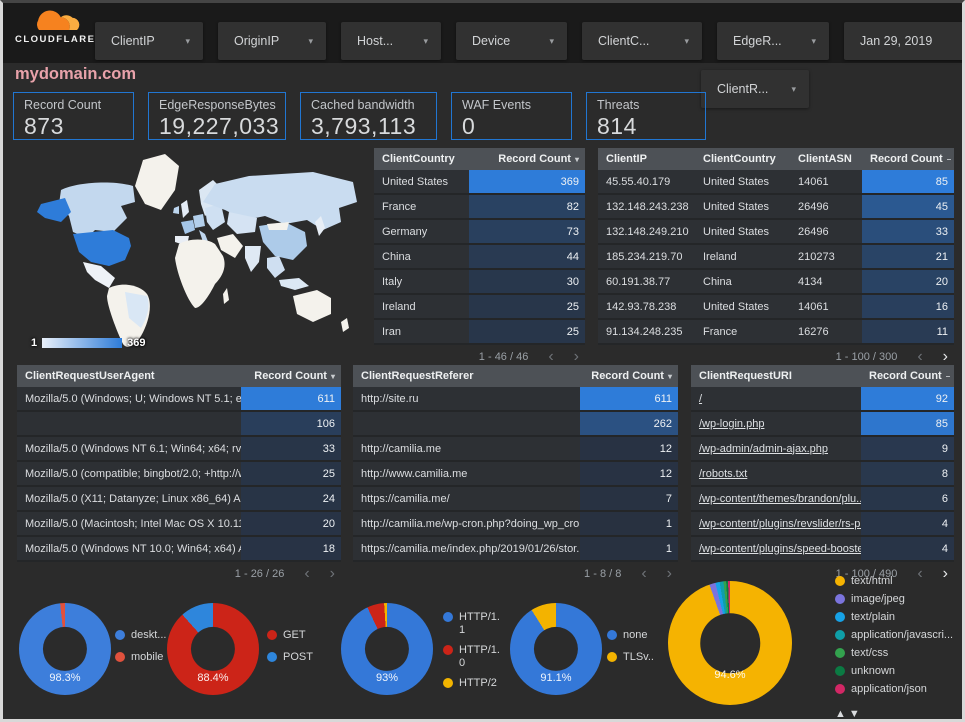 Image resolution: width=965 pixels, height=722 pixels. Describe the element at coordinates (515, 399) in the screenshot. I see `table-row: http://site.ru 611` at that location.